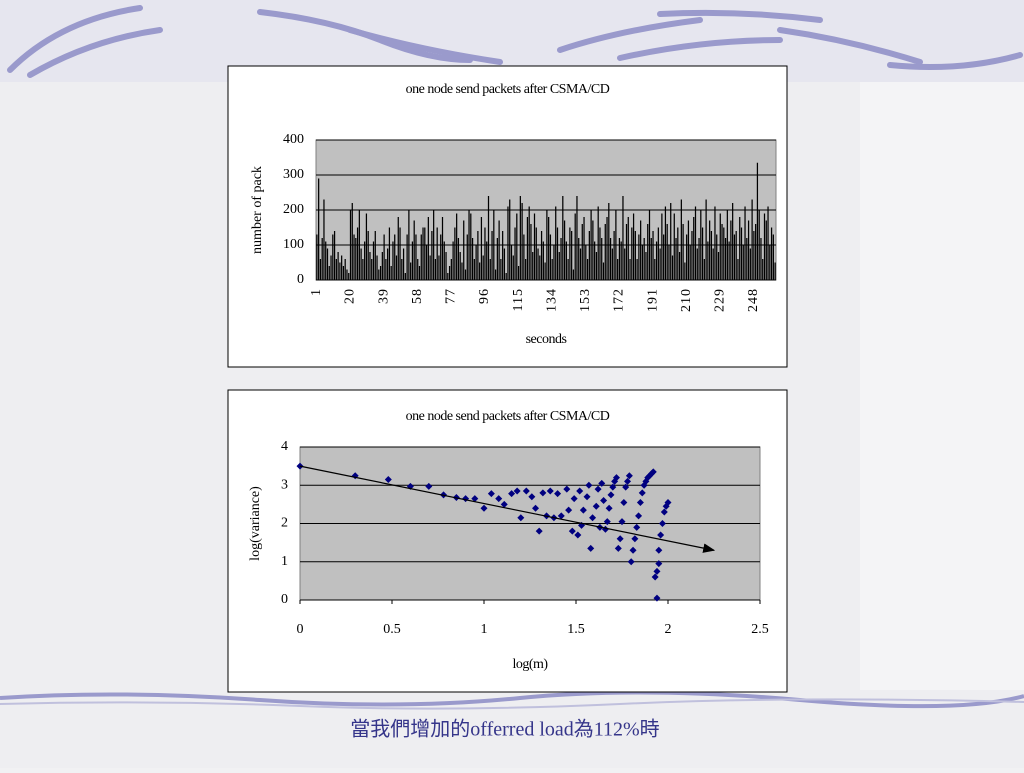 This screenshot has width=1024, height=773. I want to click on x-tick-label: 134, so click(551, 300).